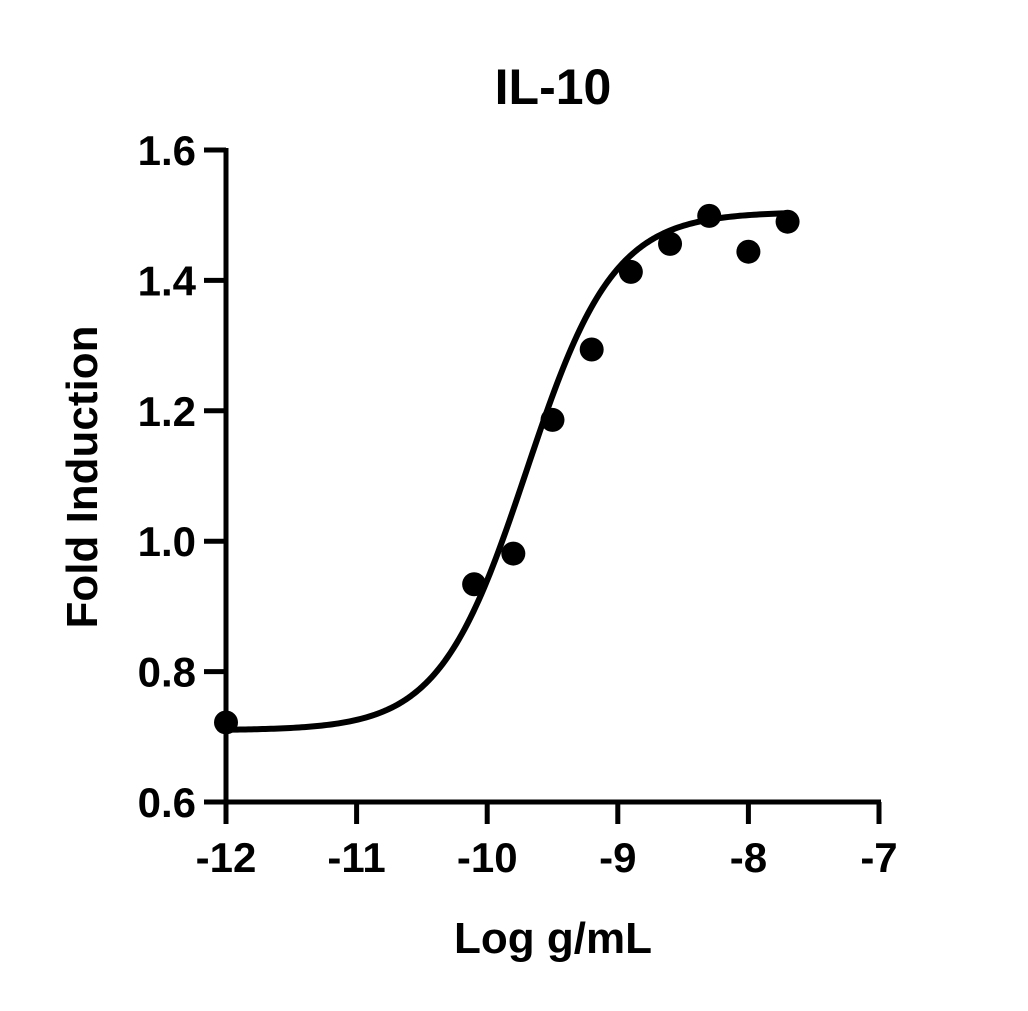  What do you see at coordinates (748, 857) in the screenshot?
I see `x-tick-label: -8` at bounding box center [748, 857].